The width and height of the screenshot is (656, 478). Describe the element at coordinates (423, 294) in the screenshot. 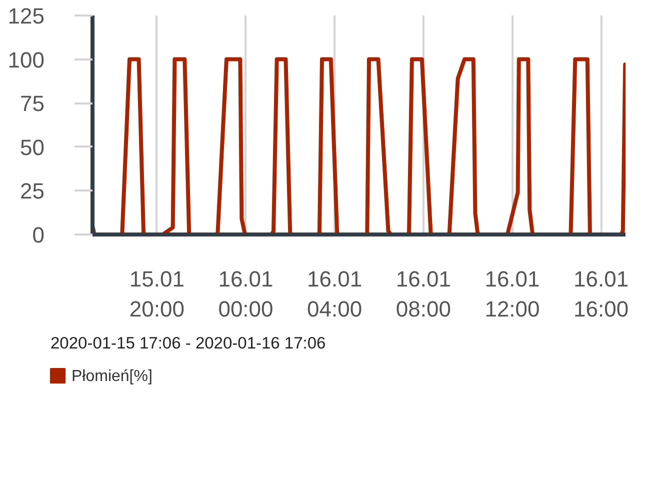

I see `x-tick-label: 16.01 08:00` at that location.